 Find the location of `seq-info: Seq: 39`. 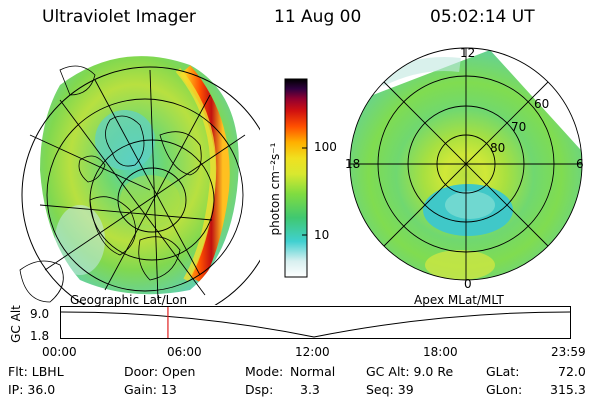

seq-info: Seq: 39 is located at coordinates (390, 389).